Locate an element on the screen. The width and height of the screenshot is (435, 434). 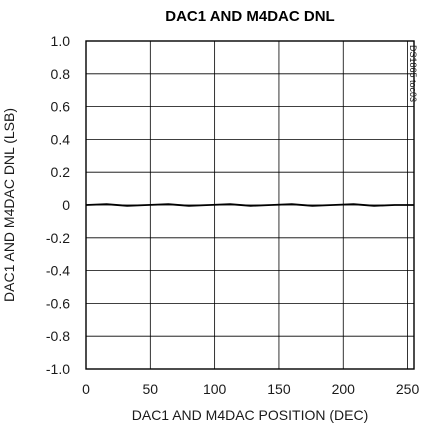
y-tick-label: 0.4 is located at coordinates (61, 139).